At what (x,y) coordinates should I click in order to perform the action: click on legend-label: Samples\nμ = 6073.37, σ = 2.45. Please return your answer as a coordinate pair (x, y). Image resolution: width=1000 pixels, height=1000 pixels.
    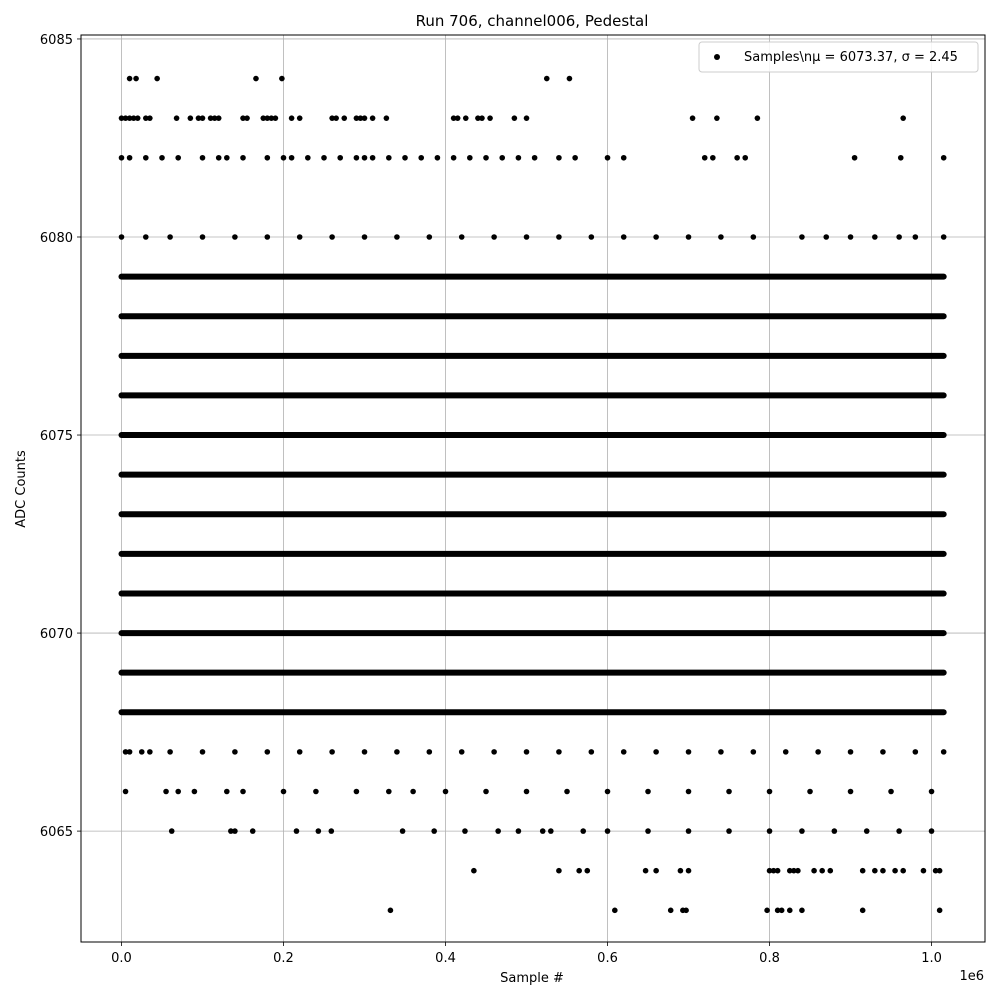
    Looking at the image, I should click on (851, 57).